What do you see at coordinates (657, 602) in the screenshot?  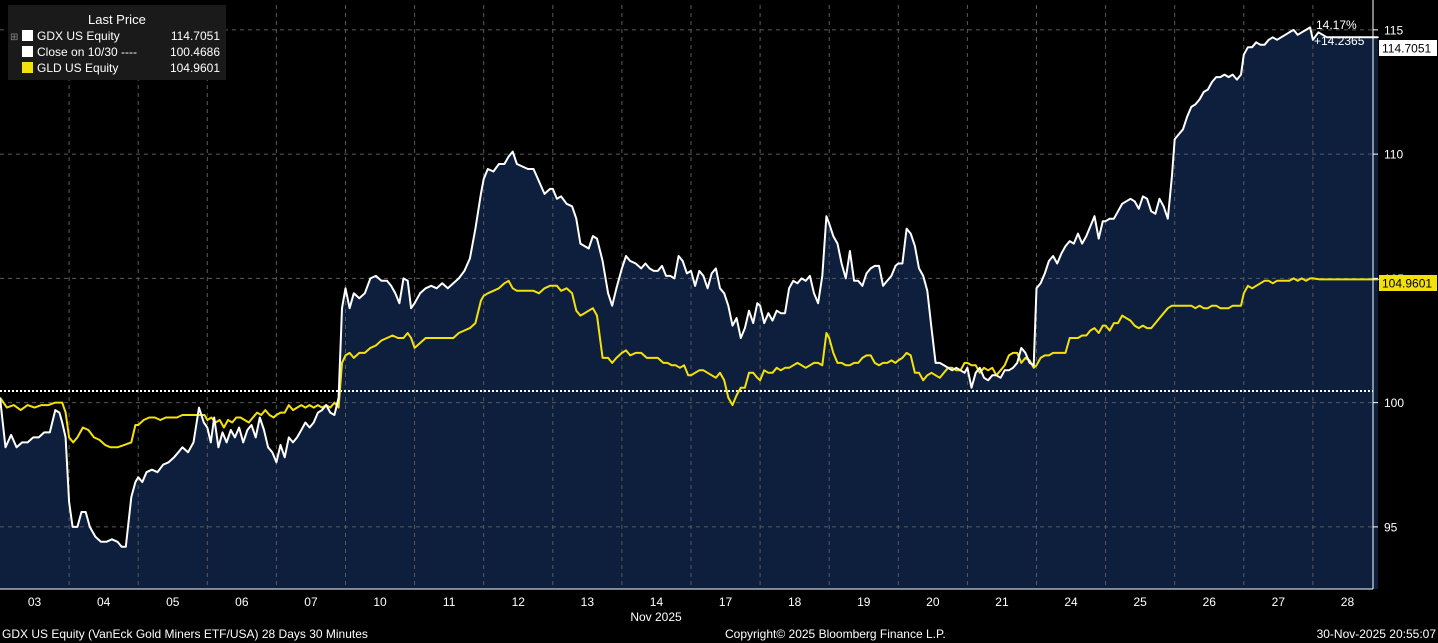 I see `x-tick-label: 14` at bounding box center [657, 602].